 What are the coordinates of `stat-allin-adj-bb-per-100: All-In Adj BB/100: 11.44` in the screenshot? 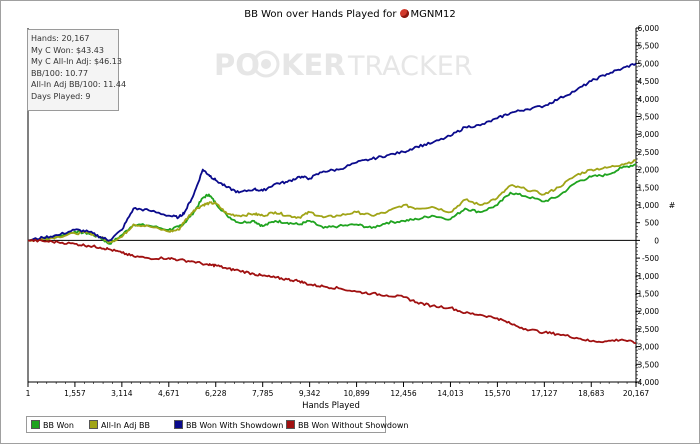 It's located at (79, 85).